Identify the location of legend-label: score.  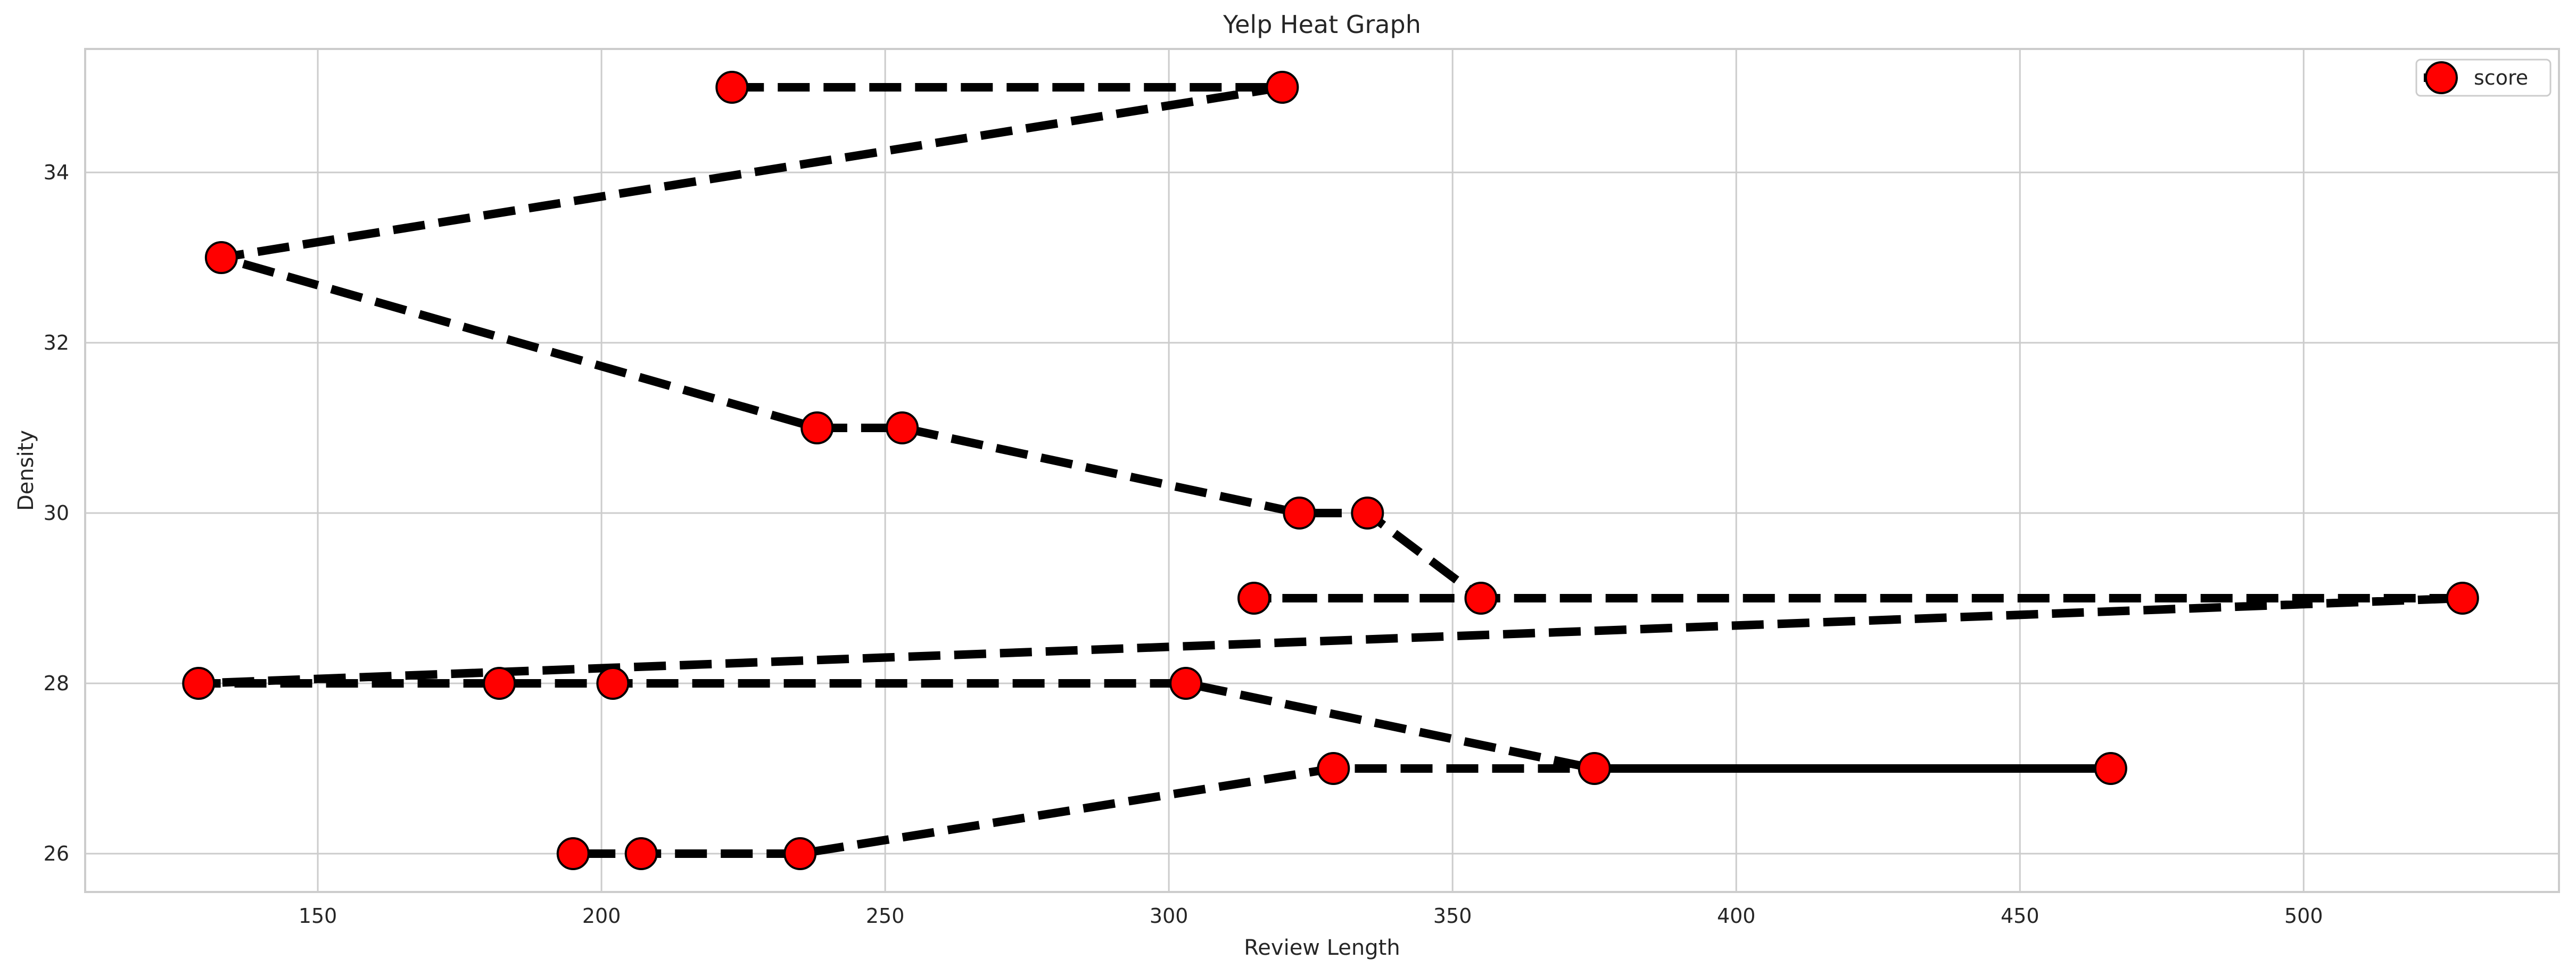
(2501, 78).